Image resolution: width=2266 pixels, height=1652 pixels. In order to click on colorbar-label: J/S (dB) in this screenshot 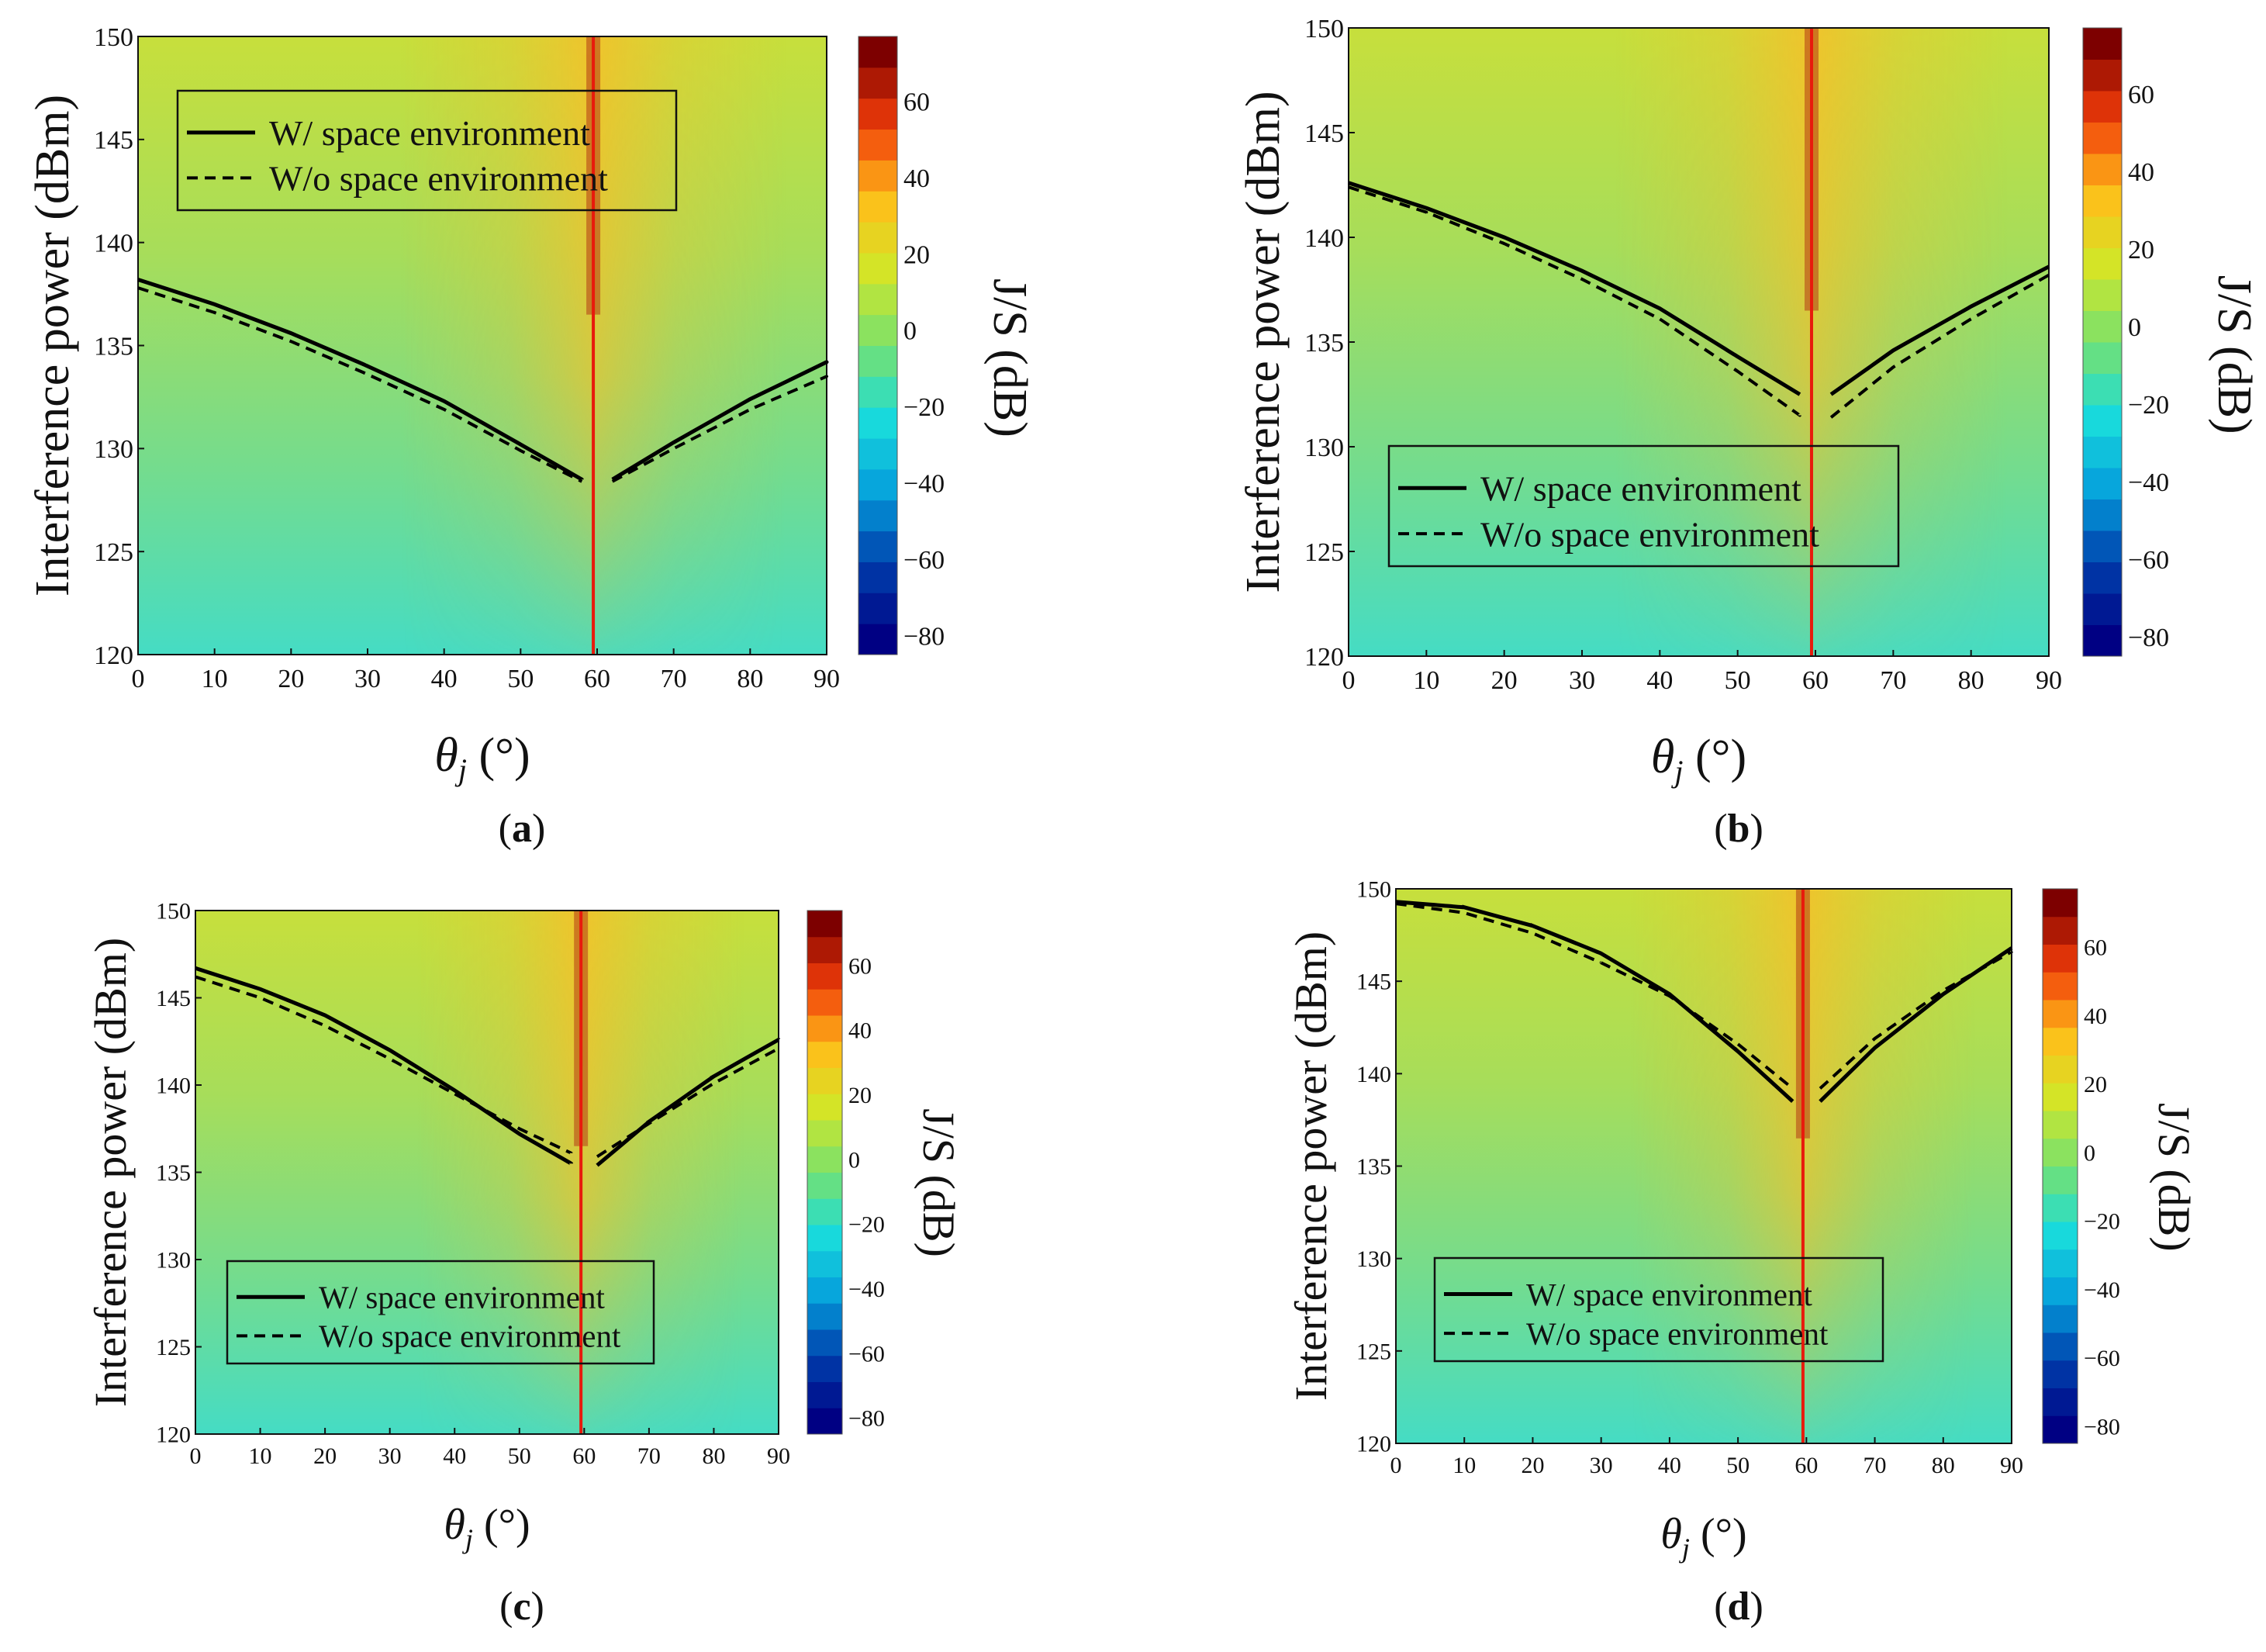, I will do `click(2174, 1177)`.